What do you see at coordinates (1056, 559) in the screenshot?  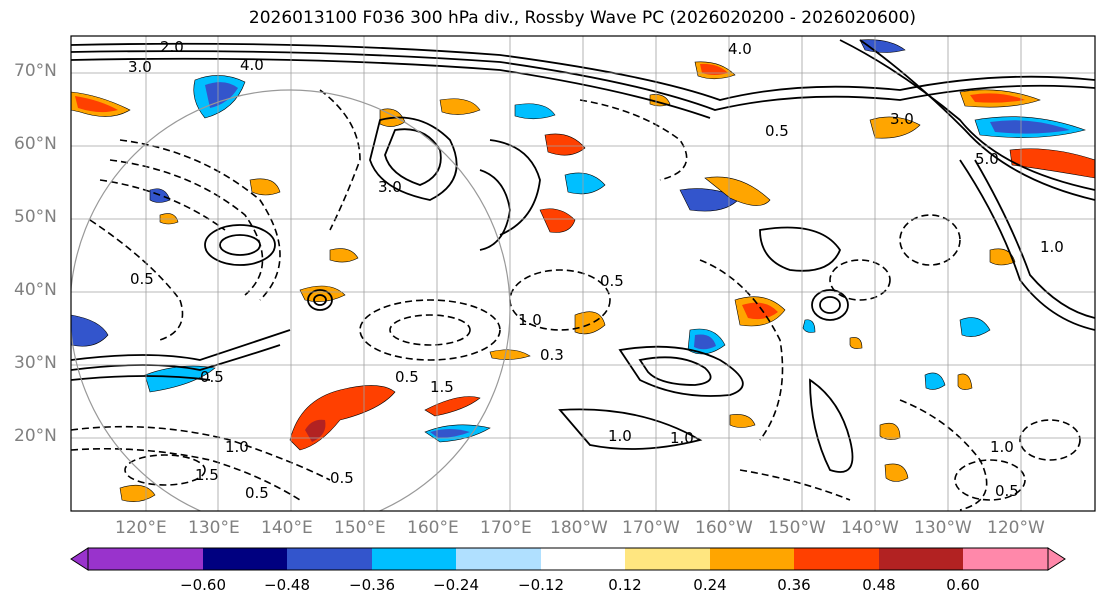 I see `colorbar-extend-high` at bounding box center [1056, 559].